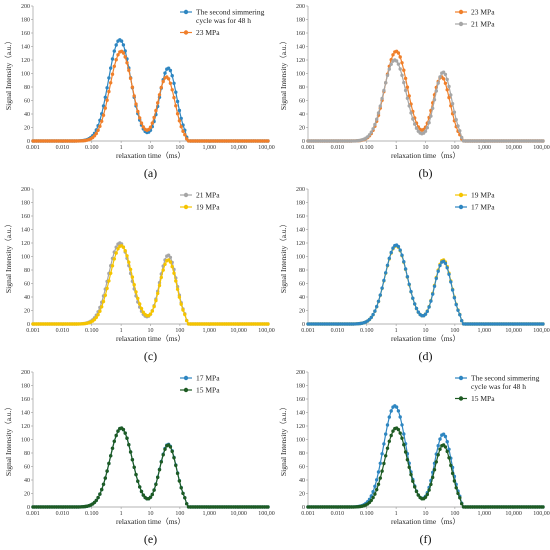 This screenshot has width=550, height=550. What do you see at coordinates (92, 148) in the screenshot?
I see `x-tick-label: 0.100` at bounding box center [92, 148].